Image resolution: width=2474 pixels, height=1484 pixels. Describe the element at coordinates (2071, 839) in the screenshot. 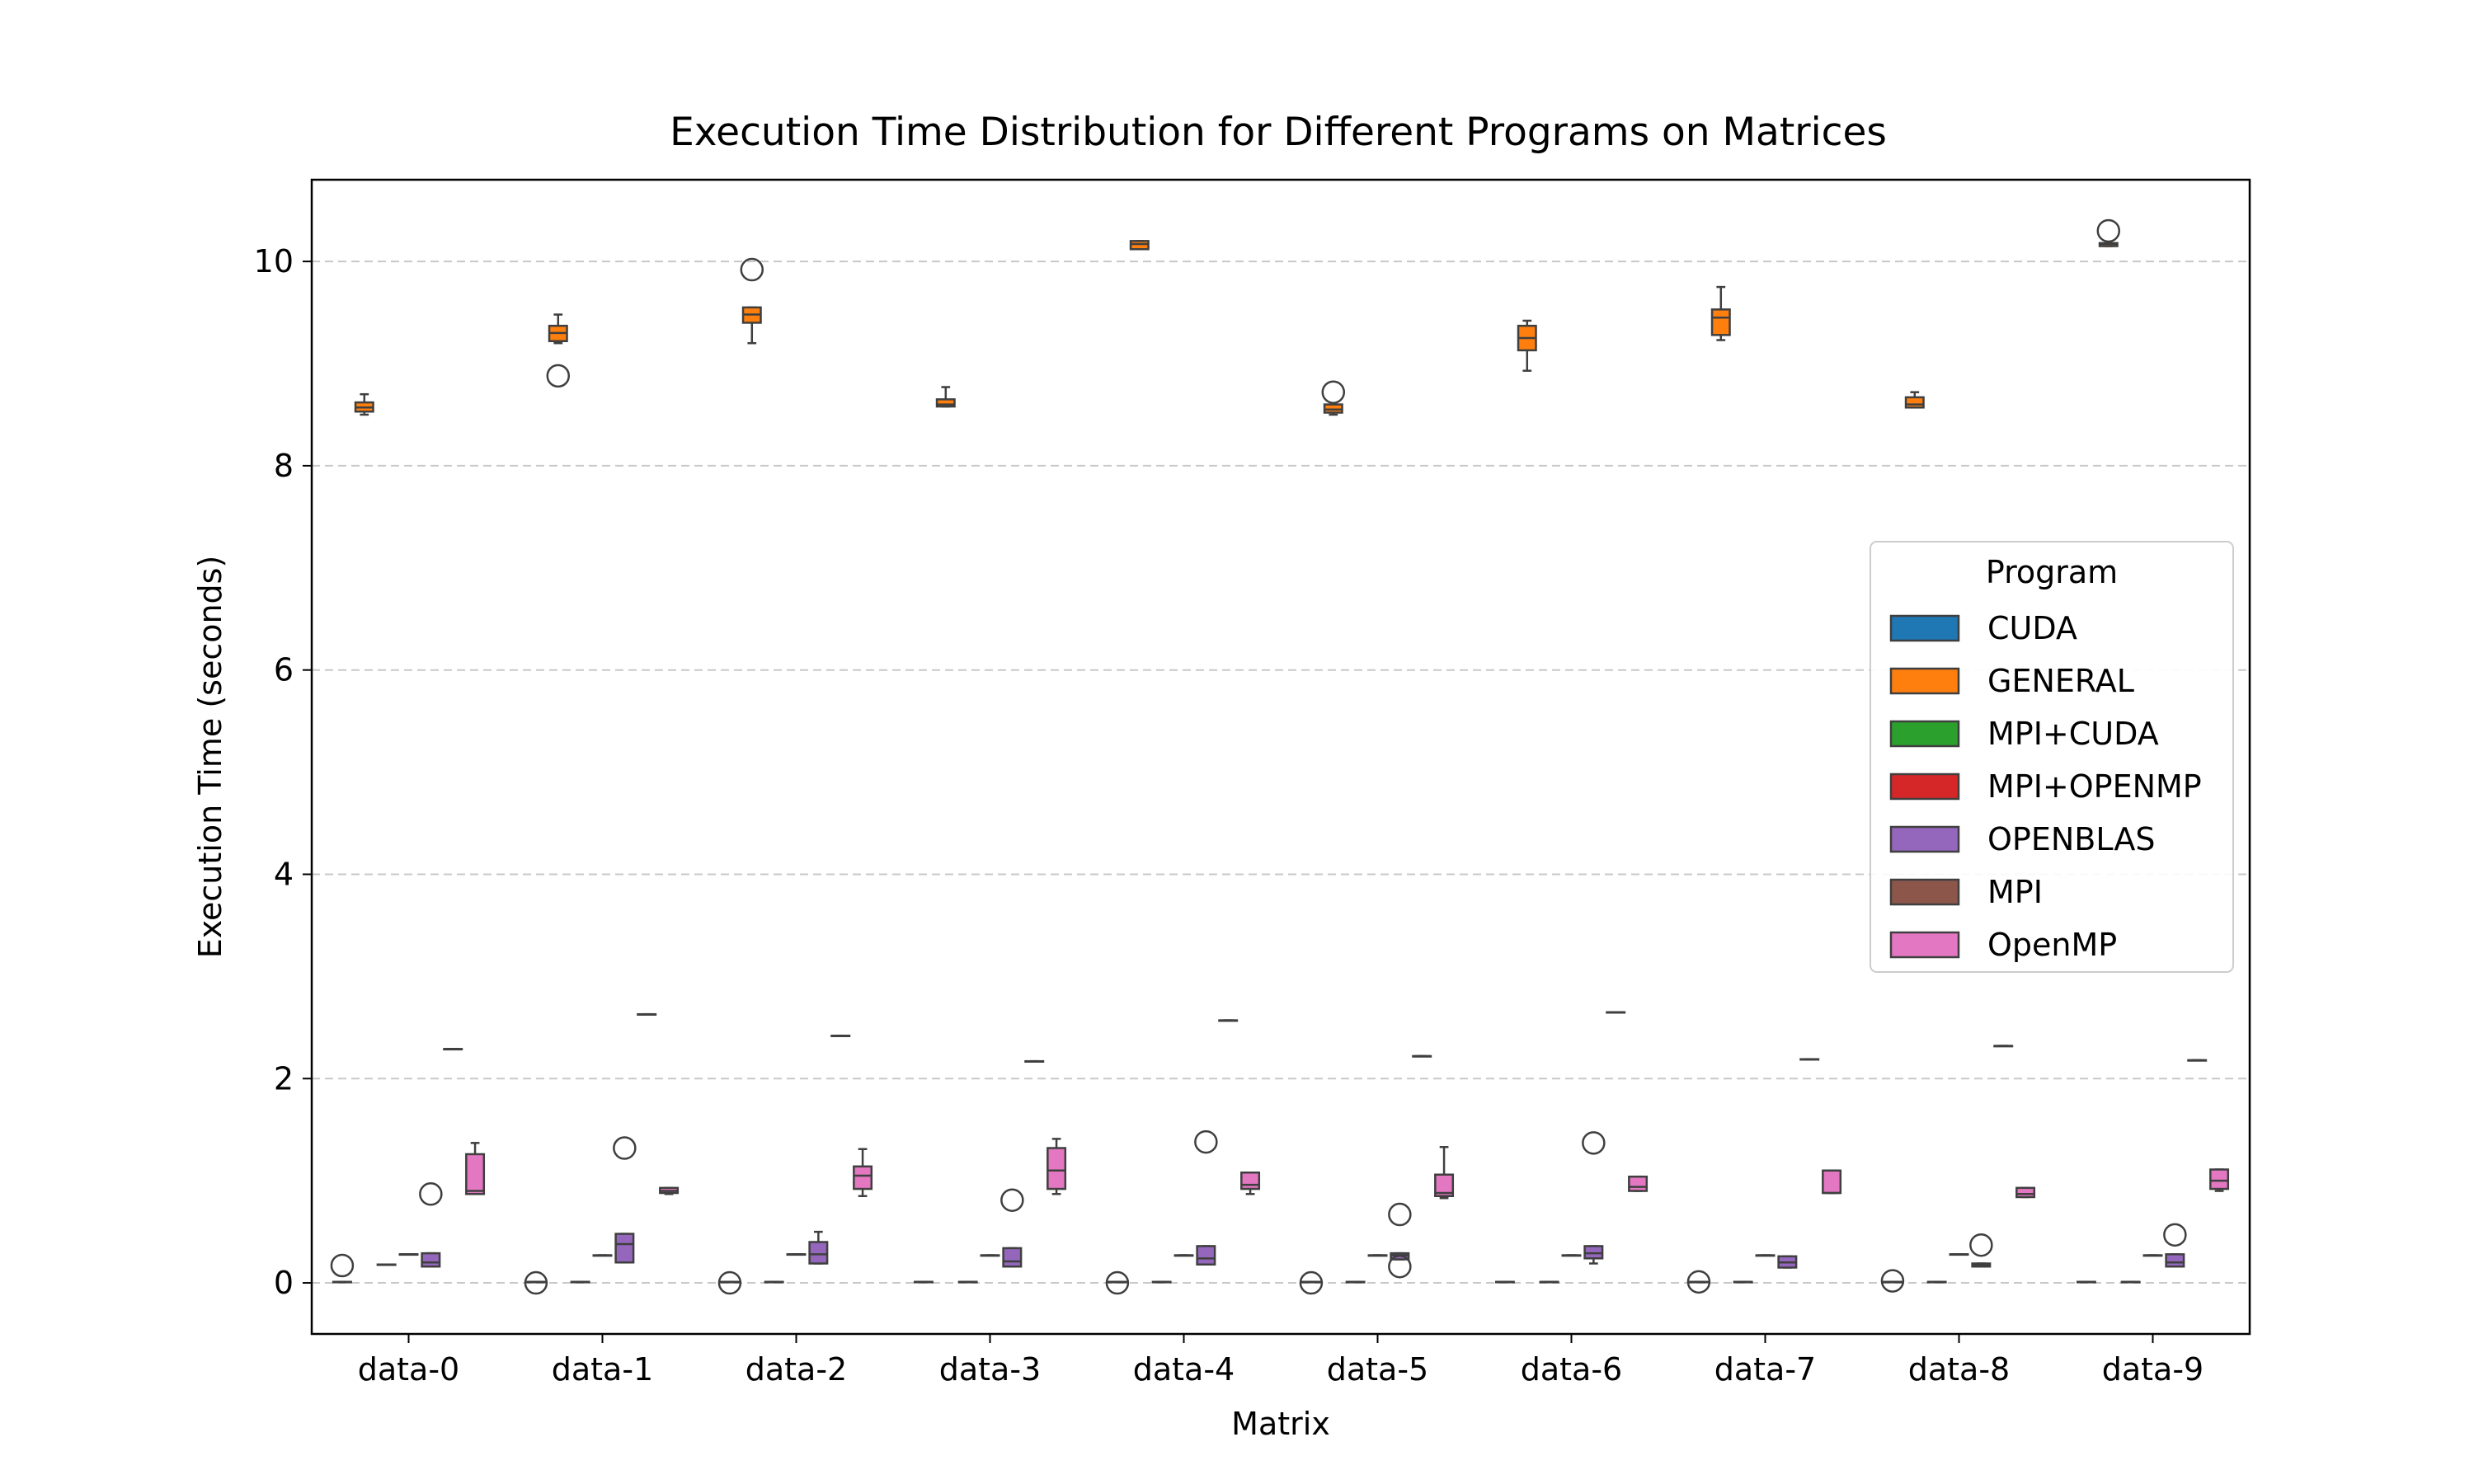

I see `legend-label: OPENBLAS` at that location.